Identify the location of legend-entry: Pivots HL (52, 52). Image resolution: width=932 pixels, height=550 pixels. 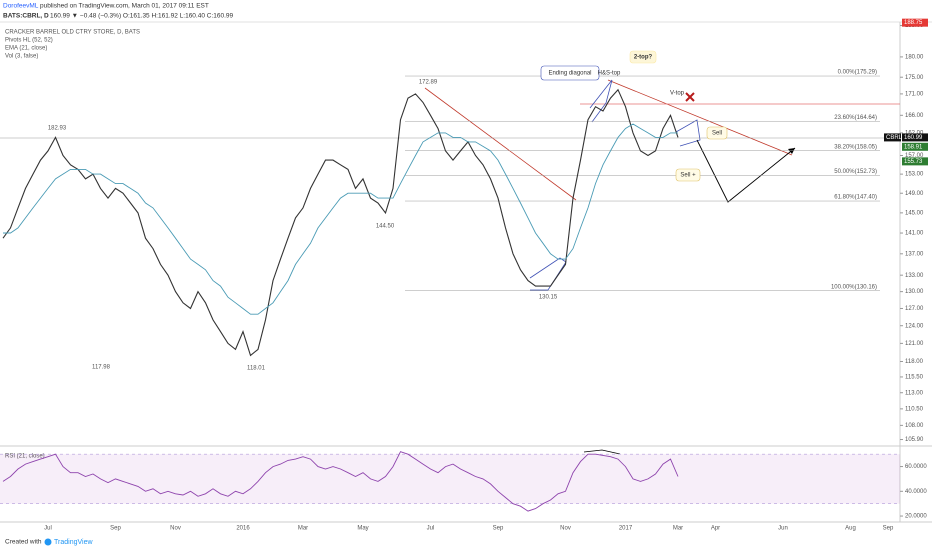
(29, 41).